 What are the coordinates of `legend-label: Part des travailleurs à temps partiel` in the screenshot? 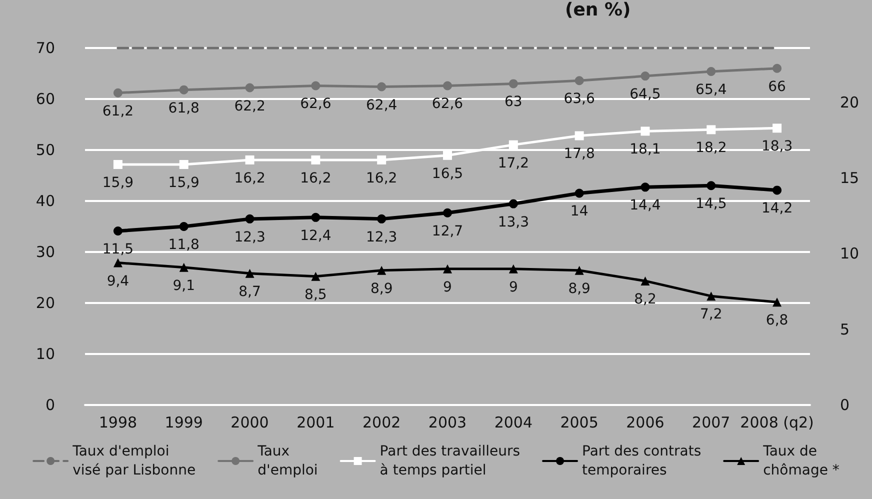 It's located at (450, 461).